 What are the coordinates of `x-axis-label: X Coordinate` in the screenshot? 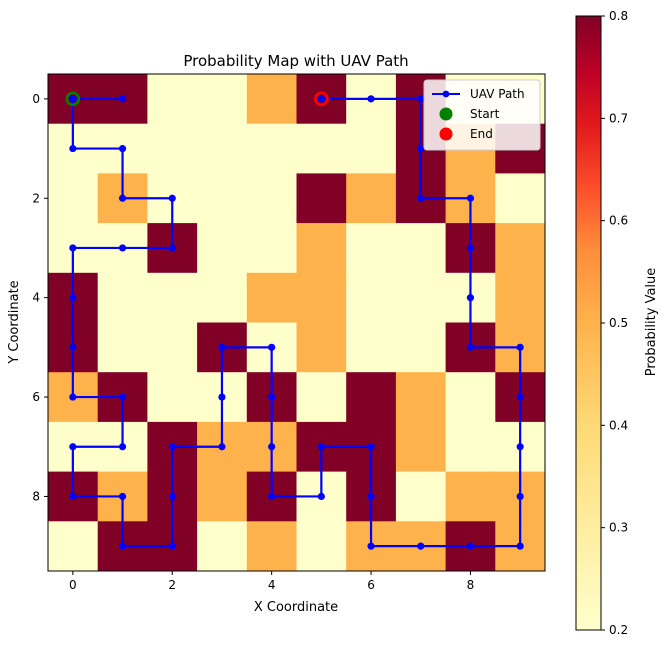 It's located at (296, 607).